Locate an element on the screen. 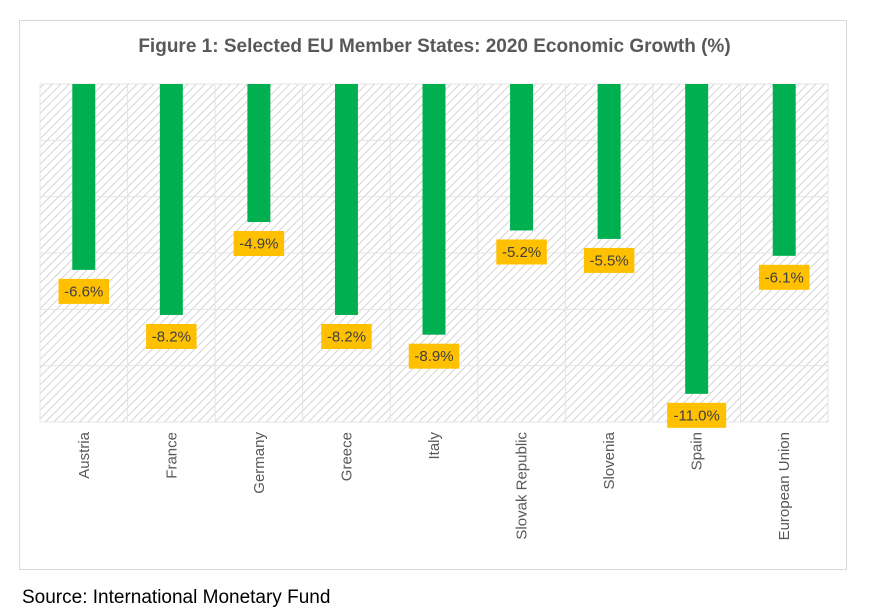  data-label: -11.0% is located at coordinates (696, 415).